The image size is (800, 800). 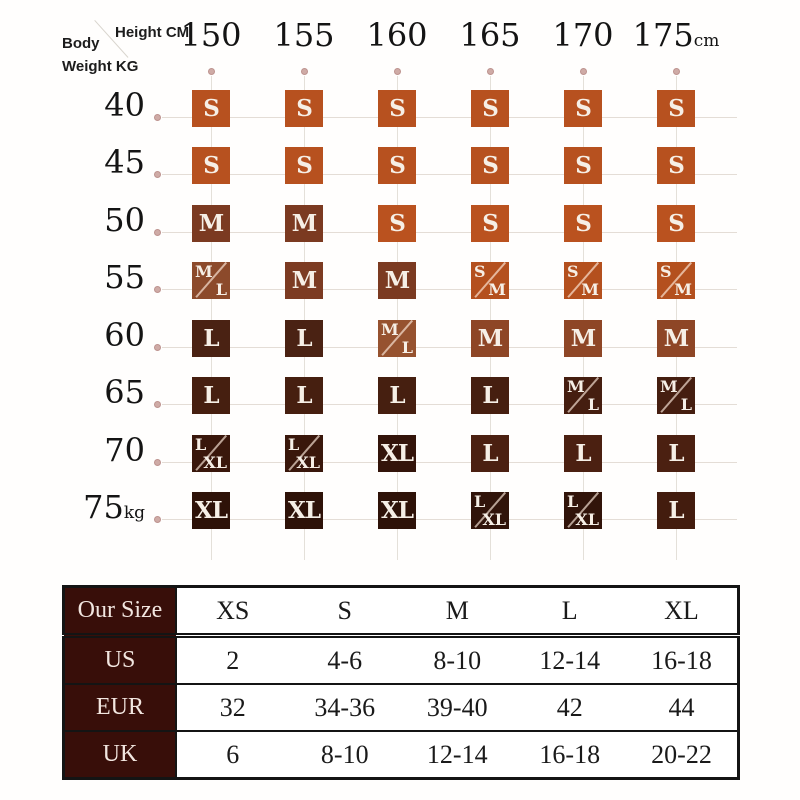 What do you see at coordinates (344, 708) in the screenshot?
I see `conversion-value: 34-36` at bounding box center [344, 708].